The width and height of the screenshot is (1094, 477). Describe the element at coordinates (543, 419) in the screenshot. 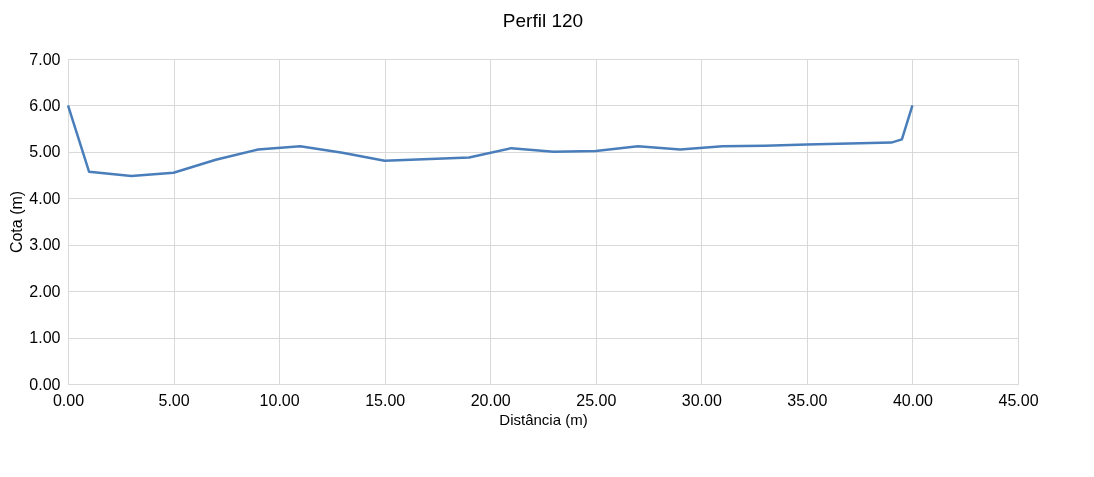

I see `x-axis-title: Distância (m)` at that location.